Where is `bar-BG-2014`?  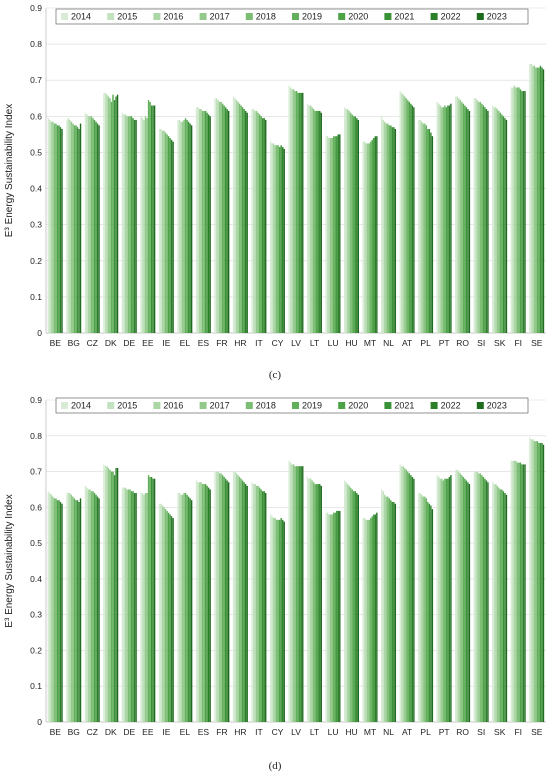 bar-BG-2014 is located at coordinates (67, 226).